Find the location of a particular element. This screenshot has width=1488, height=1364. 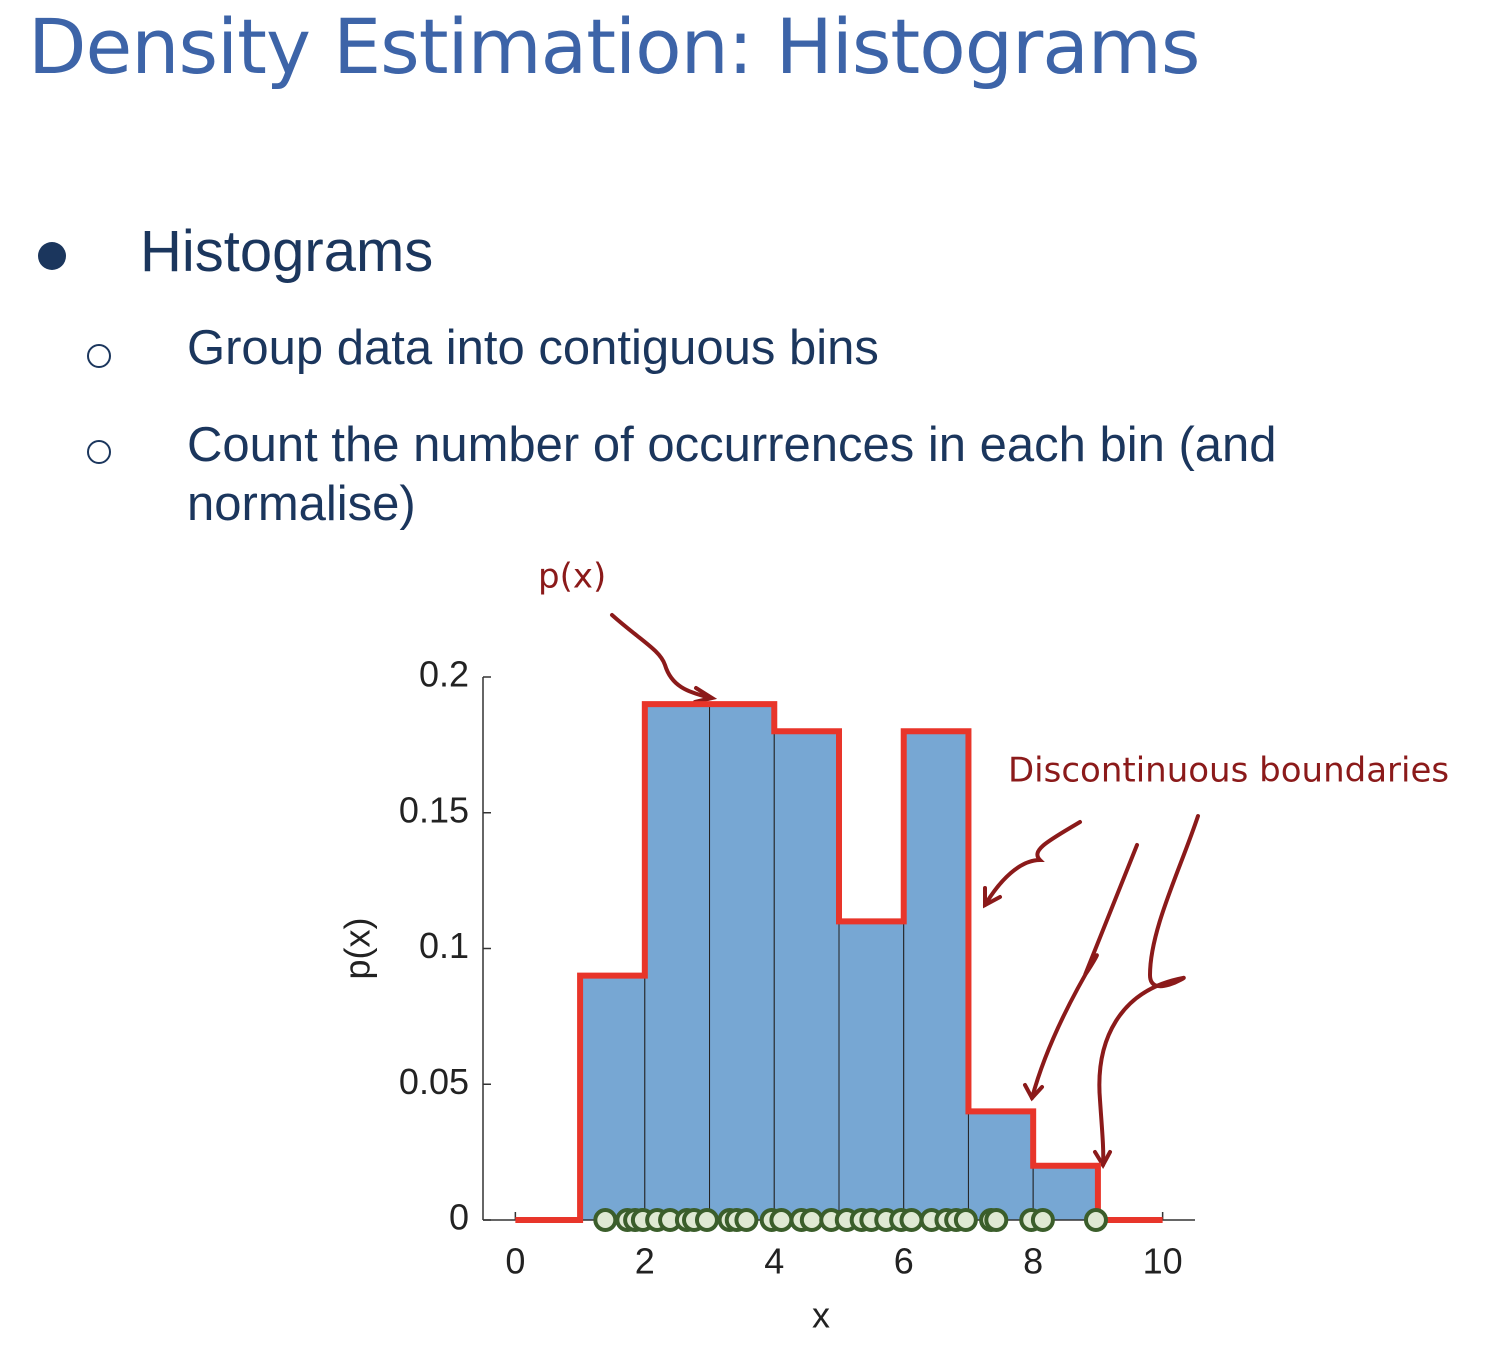

annotation: Discontinuous boundaries is located at coordinates (1228, 771).